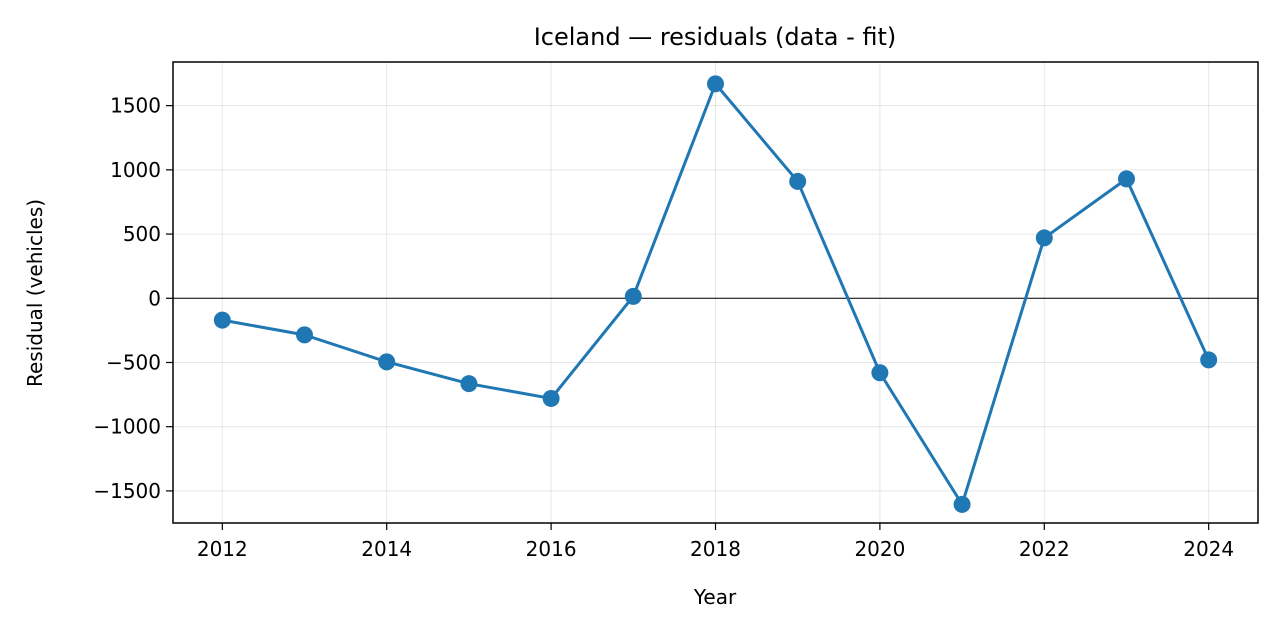 This screenshot has height=631, width=1277. I want to click on y-axis-ticks: −1500 −1000 −500 0 500 1000 1500, so click(133, 298).